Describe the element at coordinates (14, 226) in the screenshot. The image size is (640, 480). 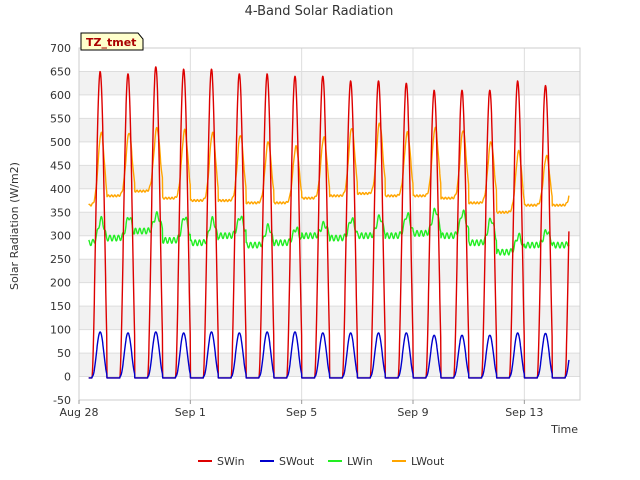
I see `y-axis-label: Solar Radiation (W/m2)` at that location.